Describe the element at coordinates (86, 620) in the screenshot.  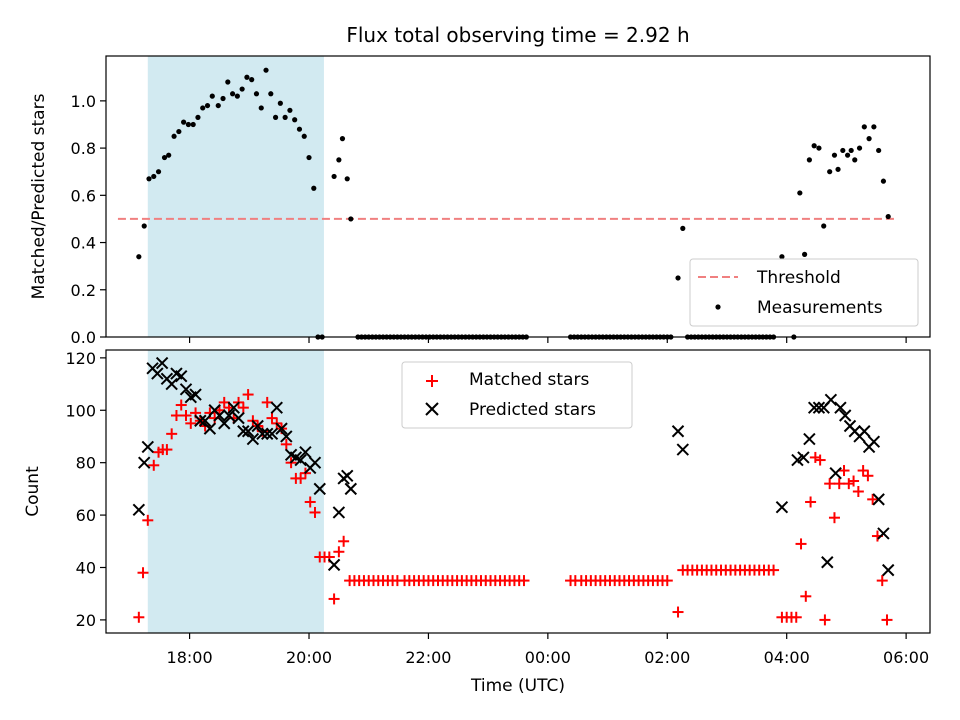
I see `y-tick-label: 20` at that location.